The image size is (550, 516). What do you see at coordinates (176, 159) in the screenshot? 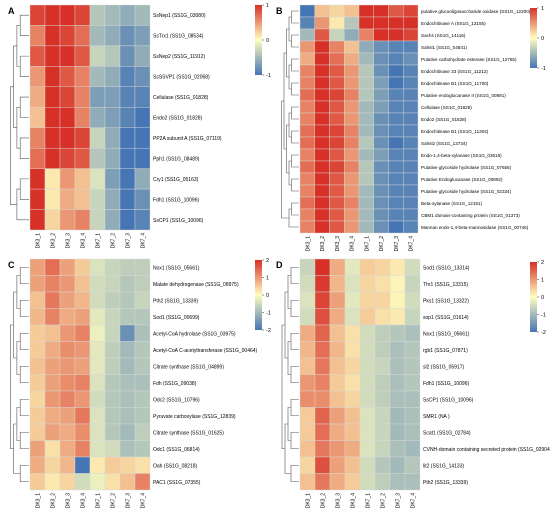
I see `row-label: Pph1 (SS1G_08489)` at bounding box center [176, 159].